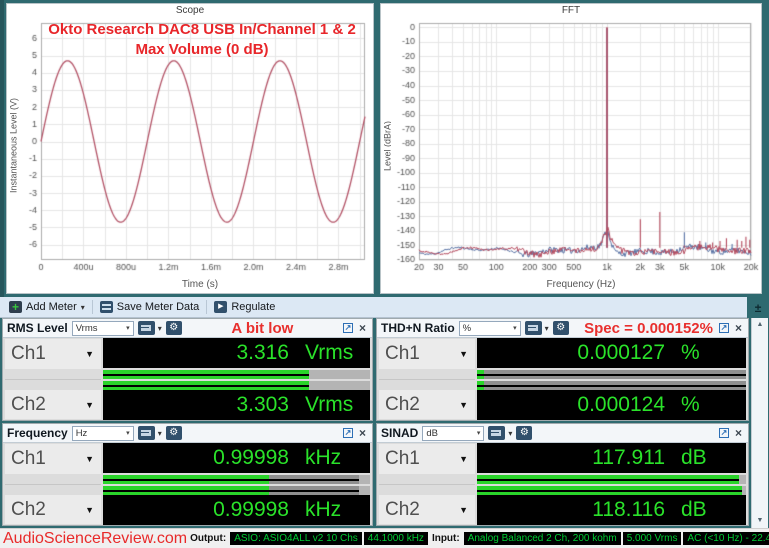 The width and height of the screenshot is (769, 548). What do you see at coordinates (611, 353) in the screenshot?
I see `channel-1-readout: 0.000127 %` at bounding box center [611, 353].